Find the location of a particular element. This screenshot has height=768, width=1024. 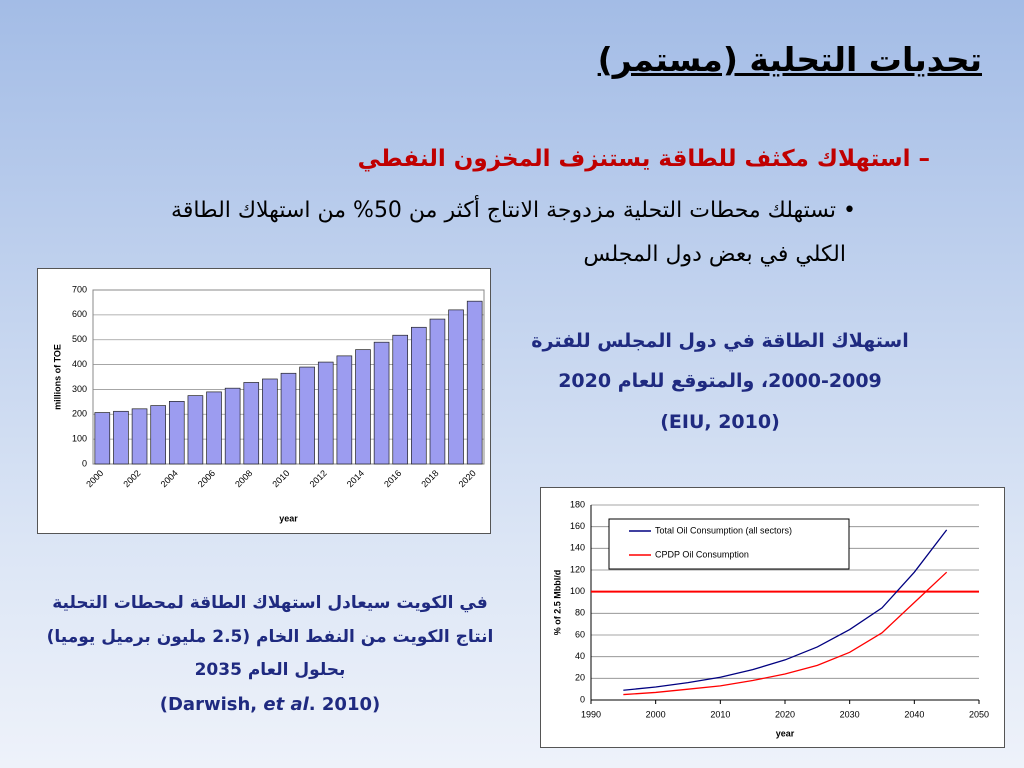

y-tick-label: 20 is located at coordinates (580, 678).